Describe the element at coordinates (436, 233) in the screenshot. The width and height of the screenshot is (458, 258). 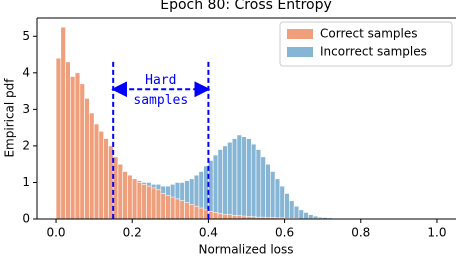
I see `x-tick-label: 1.0` at that location.